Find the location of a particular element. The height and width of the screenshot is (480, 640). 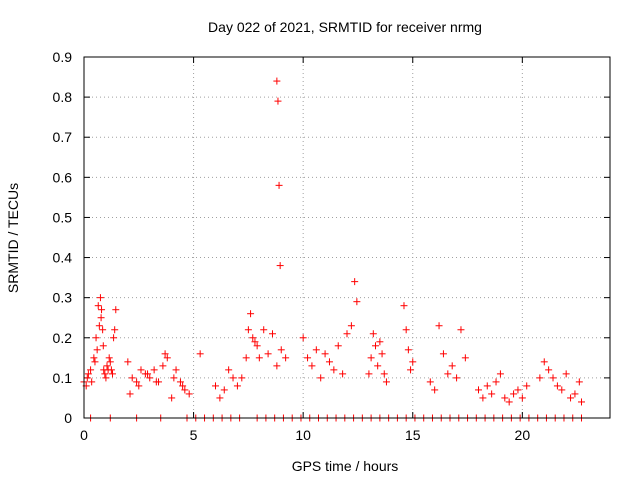

y-tick-label: 0.6 is located at coordinates (63, 177).